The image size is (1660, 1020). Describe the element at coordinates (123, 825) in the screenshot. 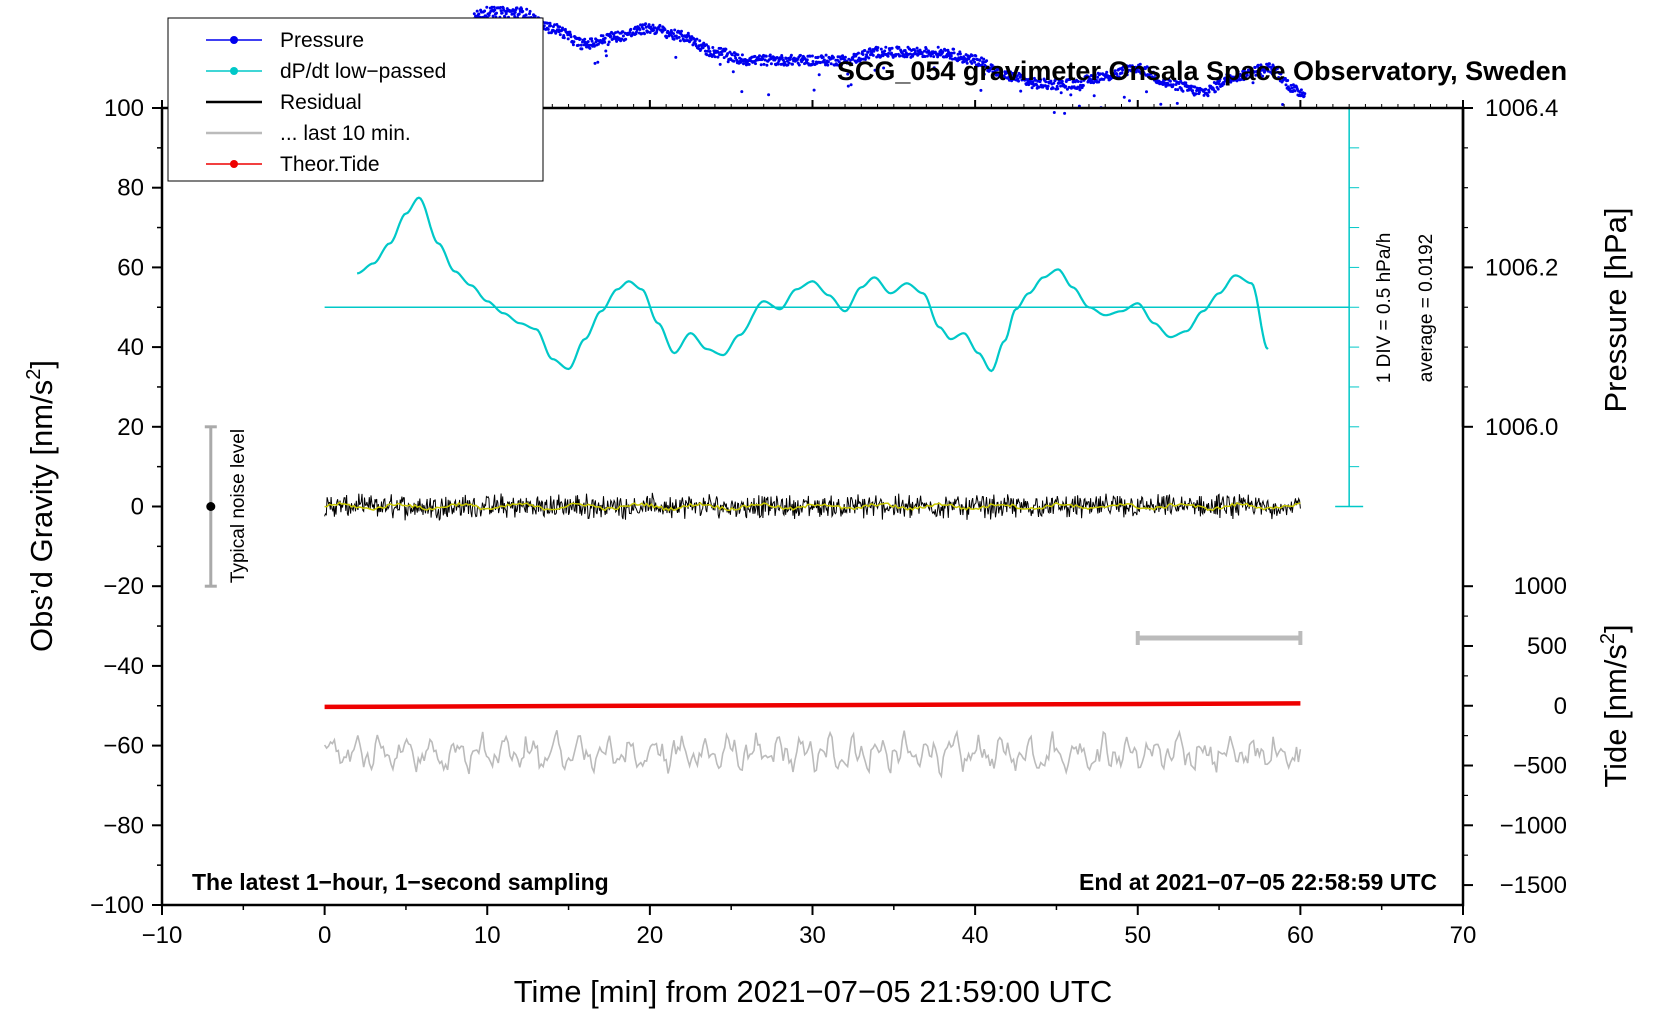

I see `y-tick-label: −80` at that location.